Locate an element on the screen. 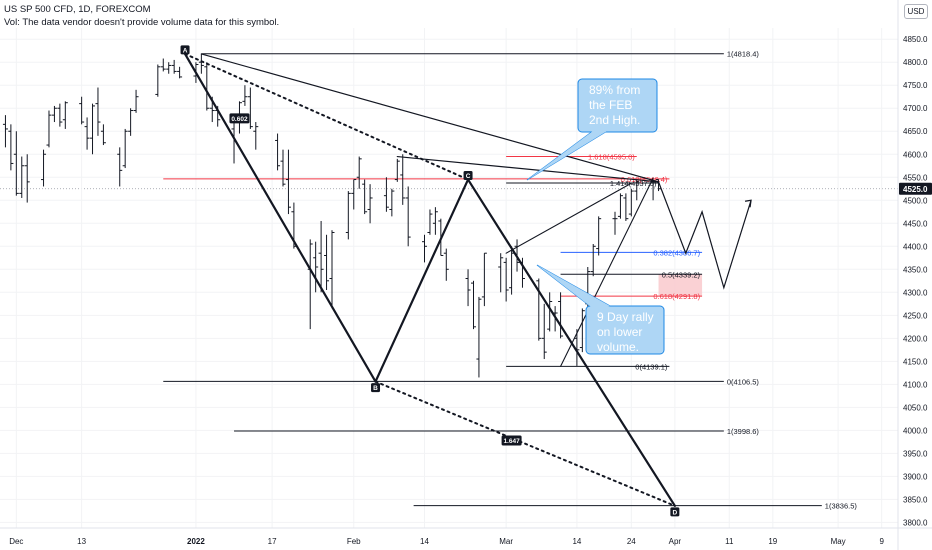  trendline-feb-2nd-high is located at coordinates (528, 169).